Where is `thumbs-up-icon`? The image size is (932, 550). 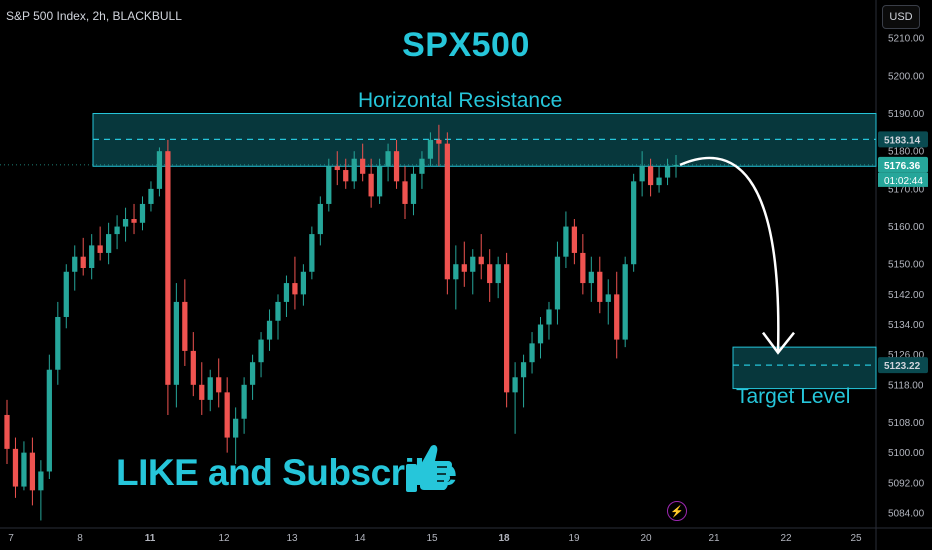
thumbs-up-icon is located at coordinates (429, 468).